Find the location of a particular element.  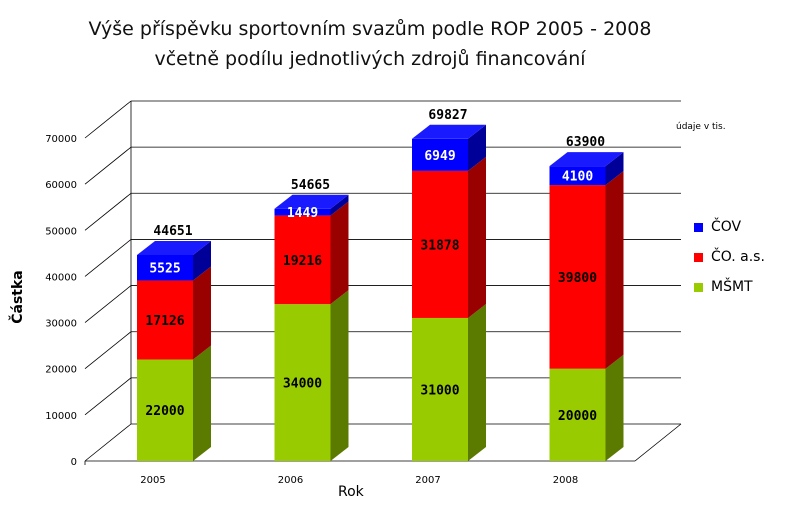

bar-data-label: 19216 is located at coordinates (302, 261).